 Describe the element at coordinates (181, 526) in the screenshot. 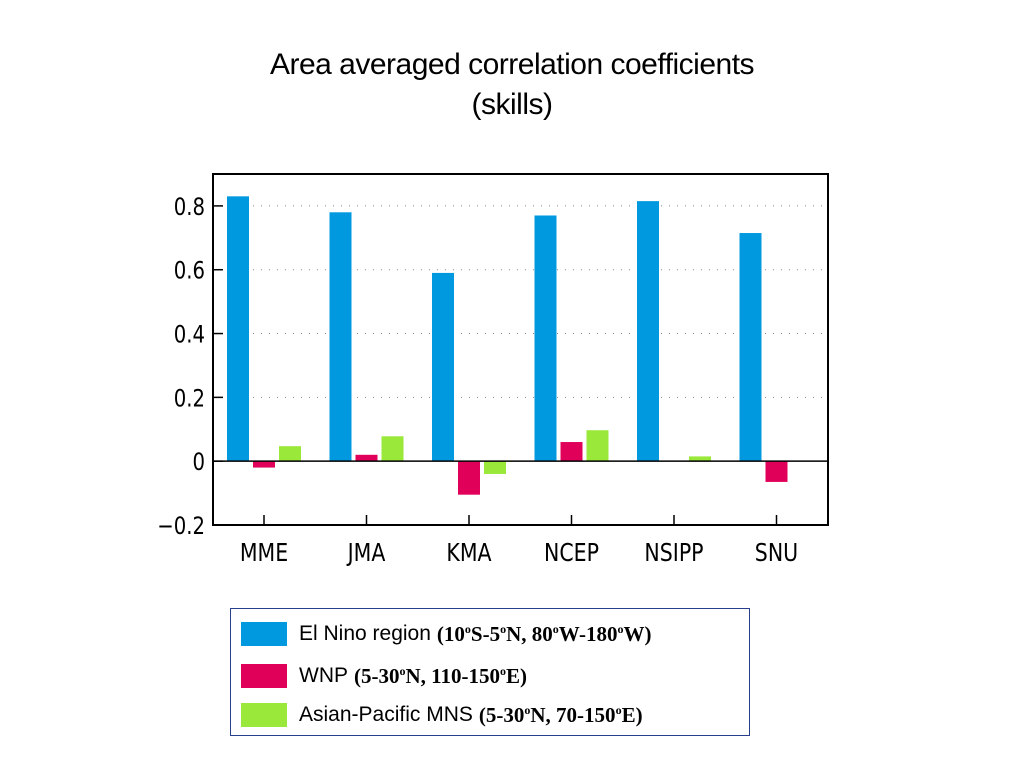

I see `y-tick-label: −0.2` at that location.